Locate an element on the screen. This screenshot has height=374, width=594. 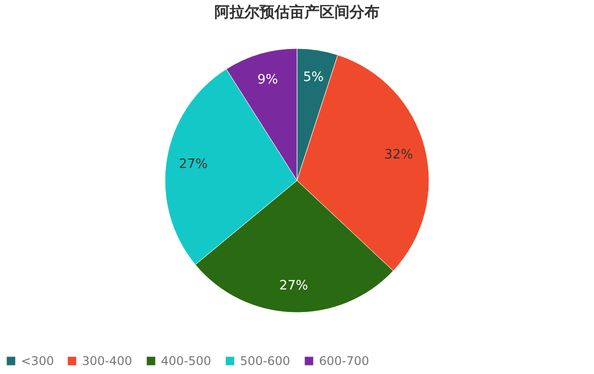
data-label: 32% is located at coordinates (399, 154).